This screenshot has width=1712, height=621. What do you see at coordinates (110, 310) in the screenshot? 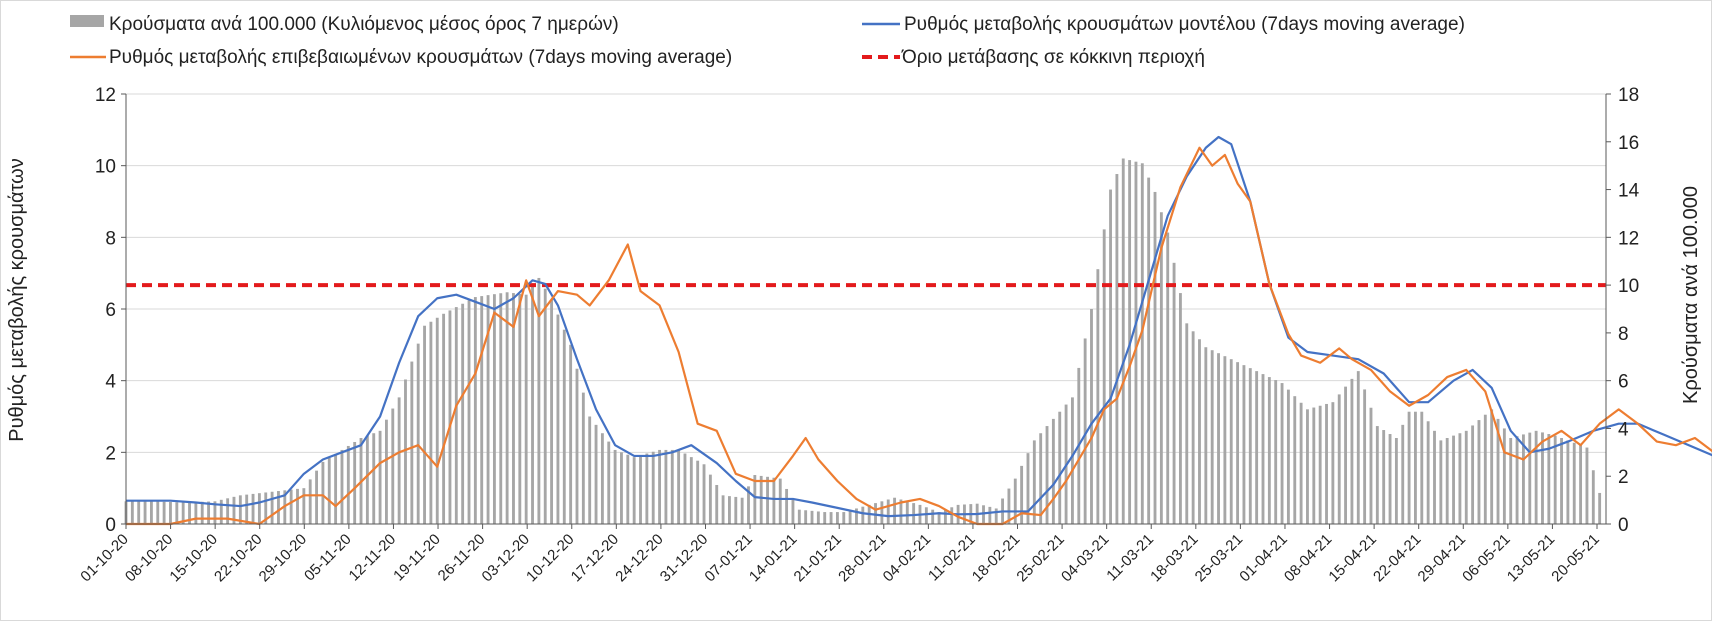
I see `y-left-tick-label: 6` at bounding box center [110, 310].